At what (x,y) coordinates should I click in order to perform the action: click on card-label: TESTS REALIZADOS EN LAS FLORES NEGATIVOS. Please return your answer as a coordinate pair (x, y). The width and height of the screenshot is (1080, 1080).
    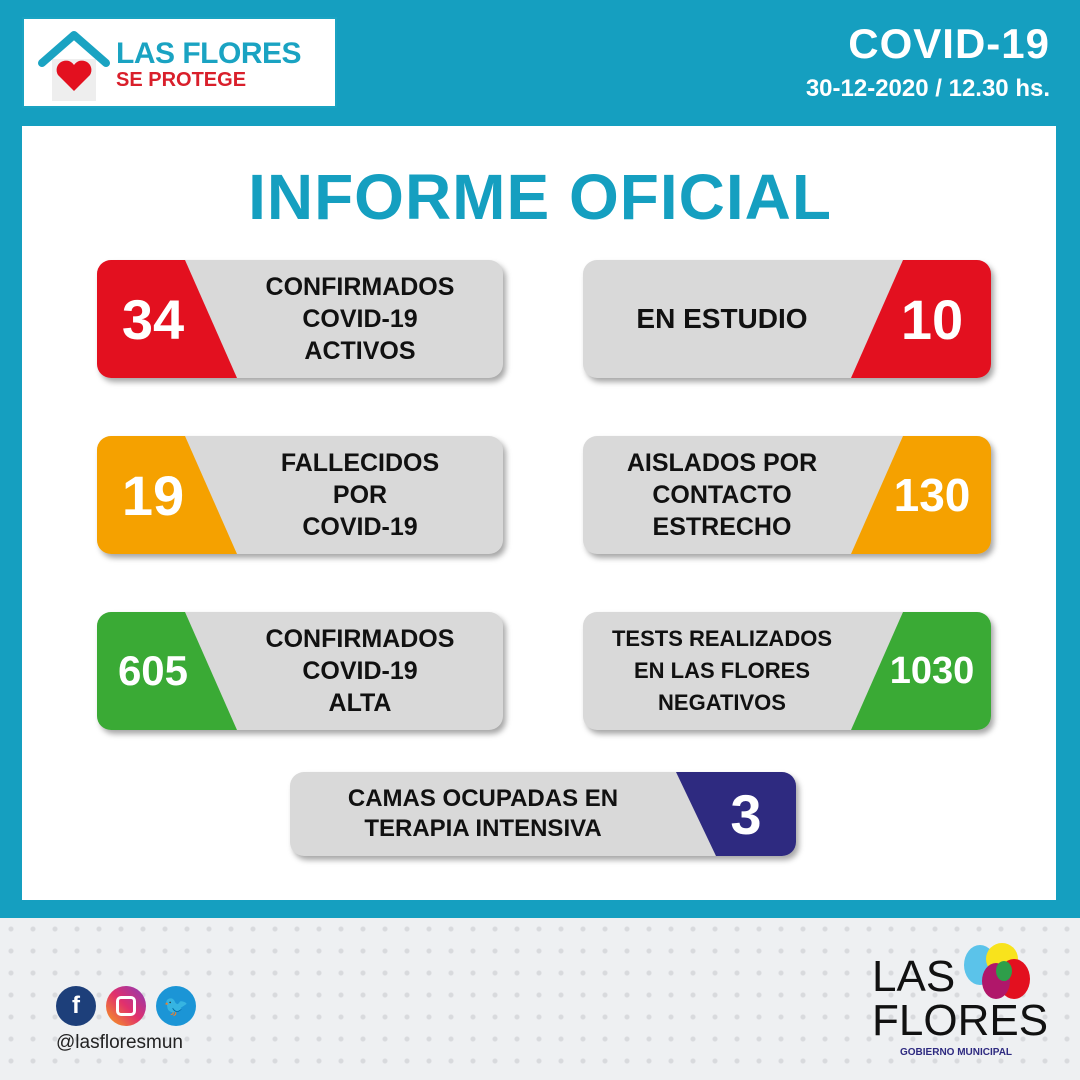
    Looking at the image, I should click on (721, 670).